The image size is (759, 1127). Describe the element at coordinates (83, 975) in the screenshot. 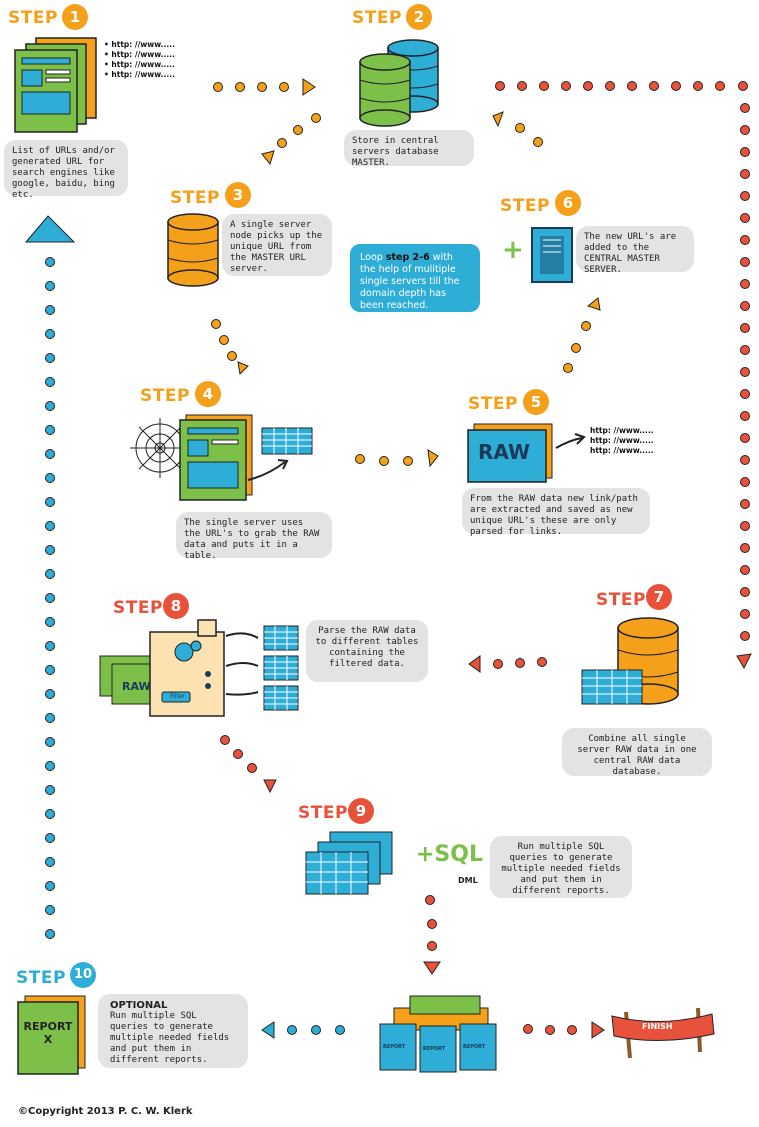

I see `step-10-badge: 10` at that location.